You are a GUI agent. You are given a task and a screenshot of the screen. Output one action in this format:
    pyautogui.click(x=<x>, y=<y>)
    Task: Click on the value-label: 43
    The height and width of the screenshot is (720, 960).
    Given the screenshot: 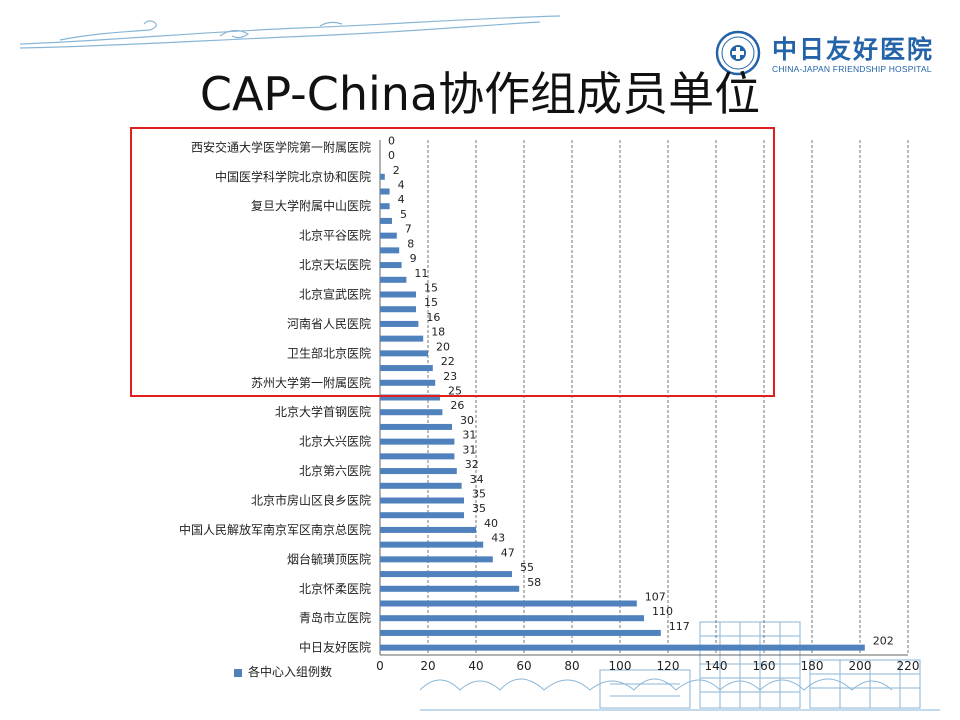 What is the action you would take?
    pyautogui.click(x=498, y=538)
    